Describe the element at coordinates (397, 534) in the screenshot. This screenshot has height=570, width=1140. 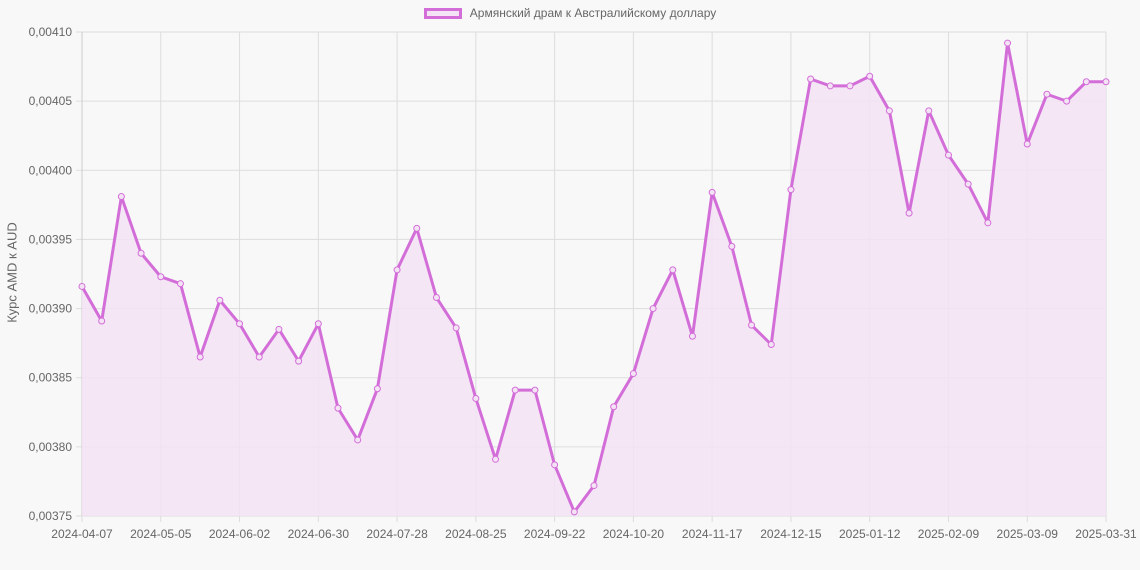
I see `x-tick-label: 2024-07-28` at that location.